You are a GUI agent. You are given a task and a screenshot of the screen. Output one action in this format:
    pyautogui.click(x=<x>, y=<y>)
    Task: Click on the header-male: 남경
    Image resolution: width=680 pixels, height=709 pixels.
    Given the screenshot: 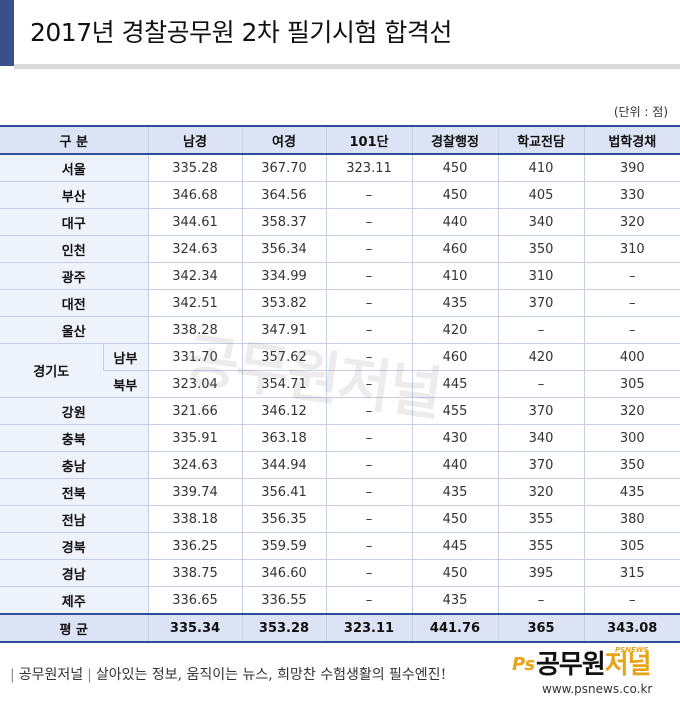 What is the action you would take?
    pyautogui.click(x=195, y=140)
    